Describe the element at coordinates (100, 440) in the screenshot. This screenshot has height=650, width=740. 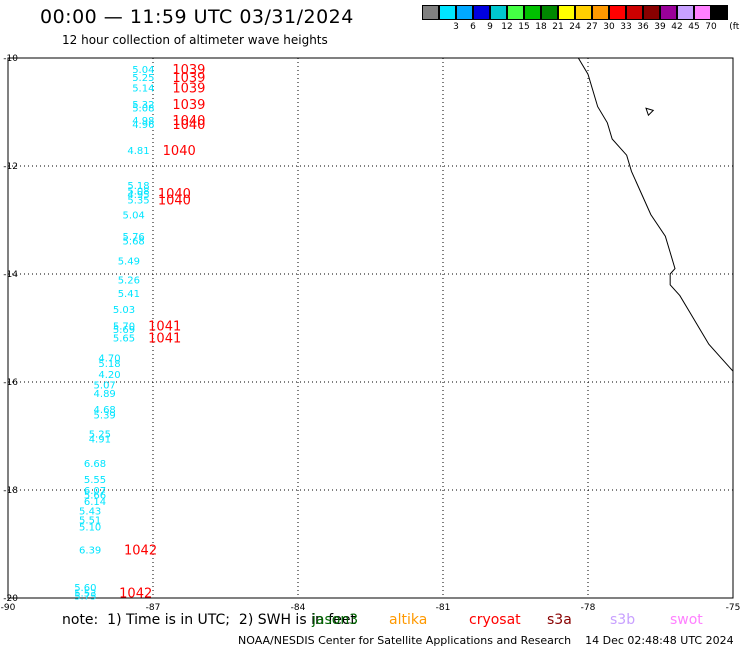
I see `wave-height-value: 4.91` at that location.